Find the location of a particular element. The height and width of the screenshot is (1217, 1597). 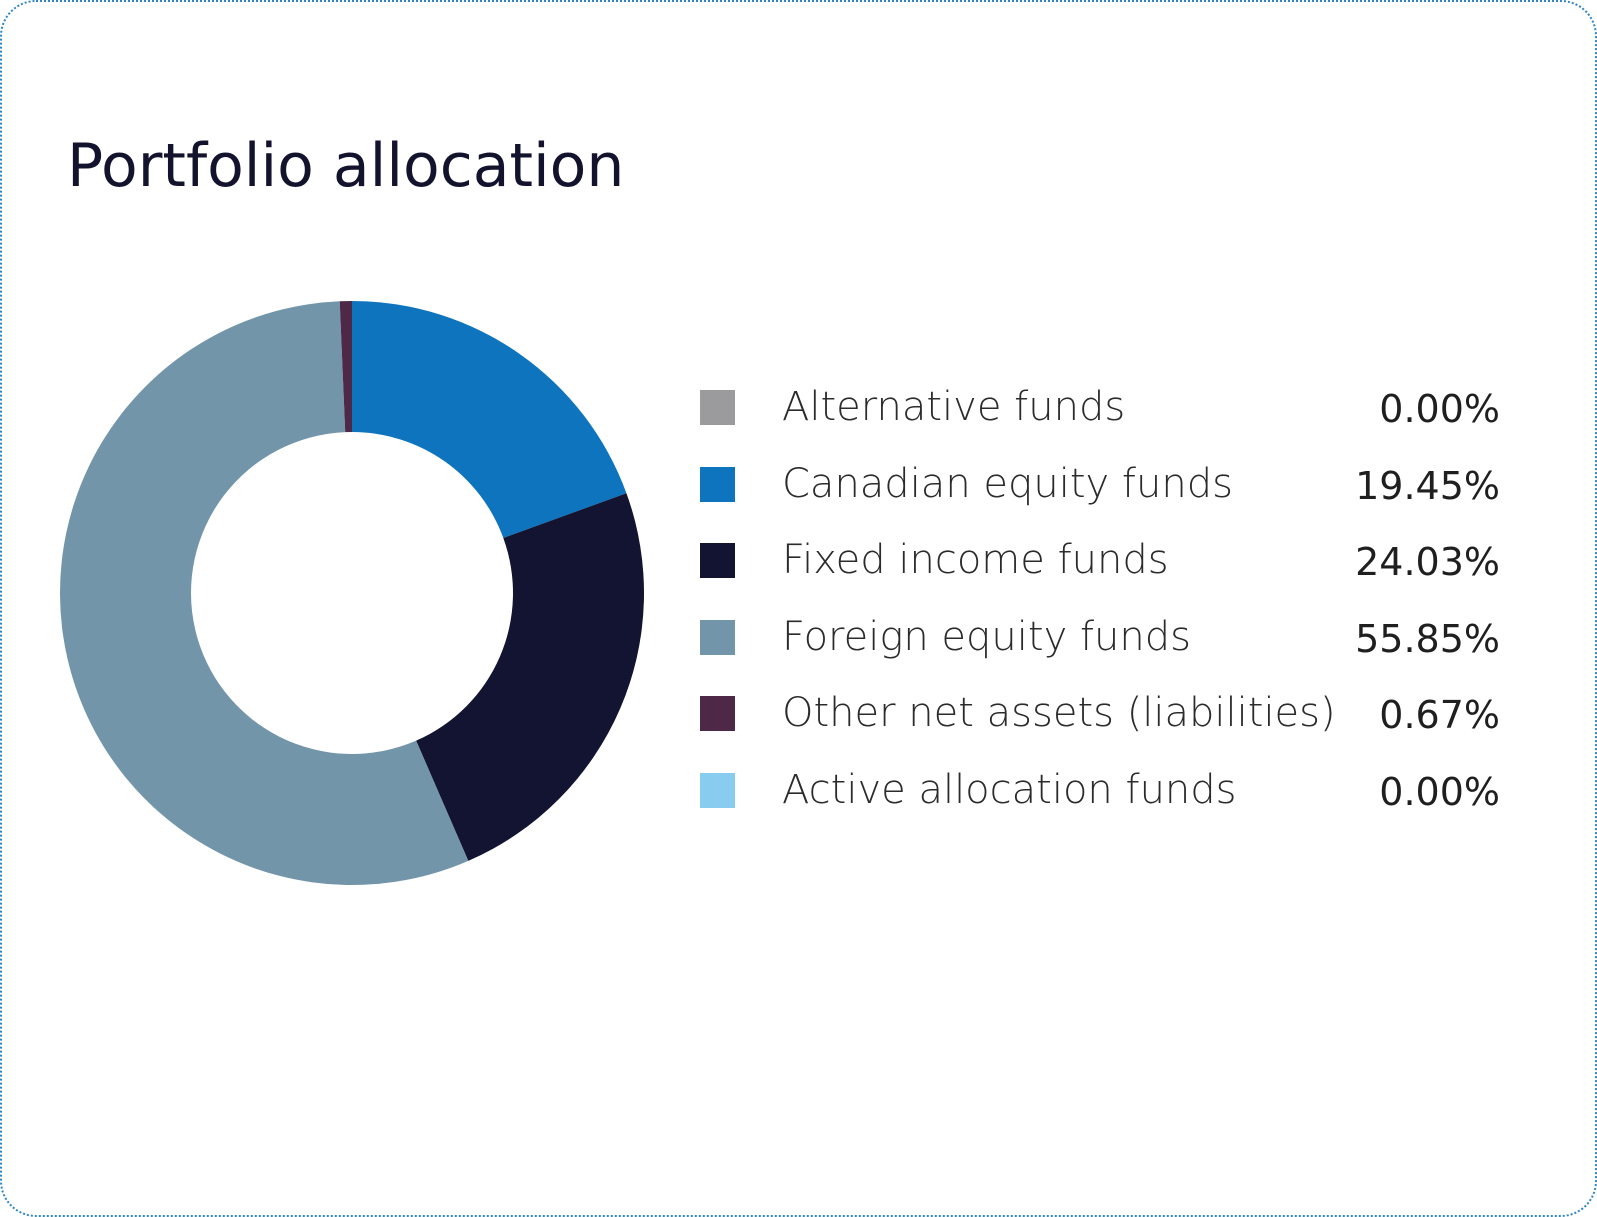

legend-label: Active allocation funds is located at coordinates (1009, 789).